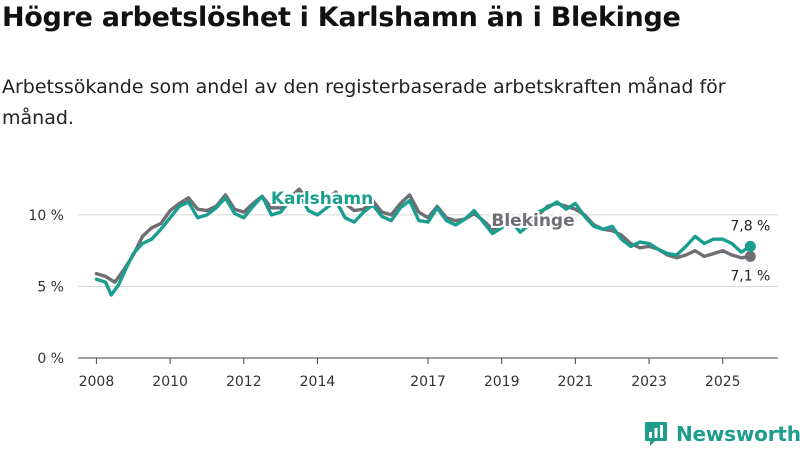  Describe the element at coordinates (170, 382) in the screenshot. I see `x-tick-label: 2010` at that location.